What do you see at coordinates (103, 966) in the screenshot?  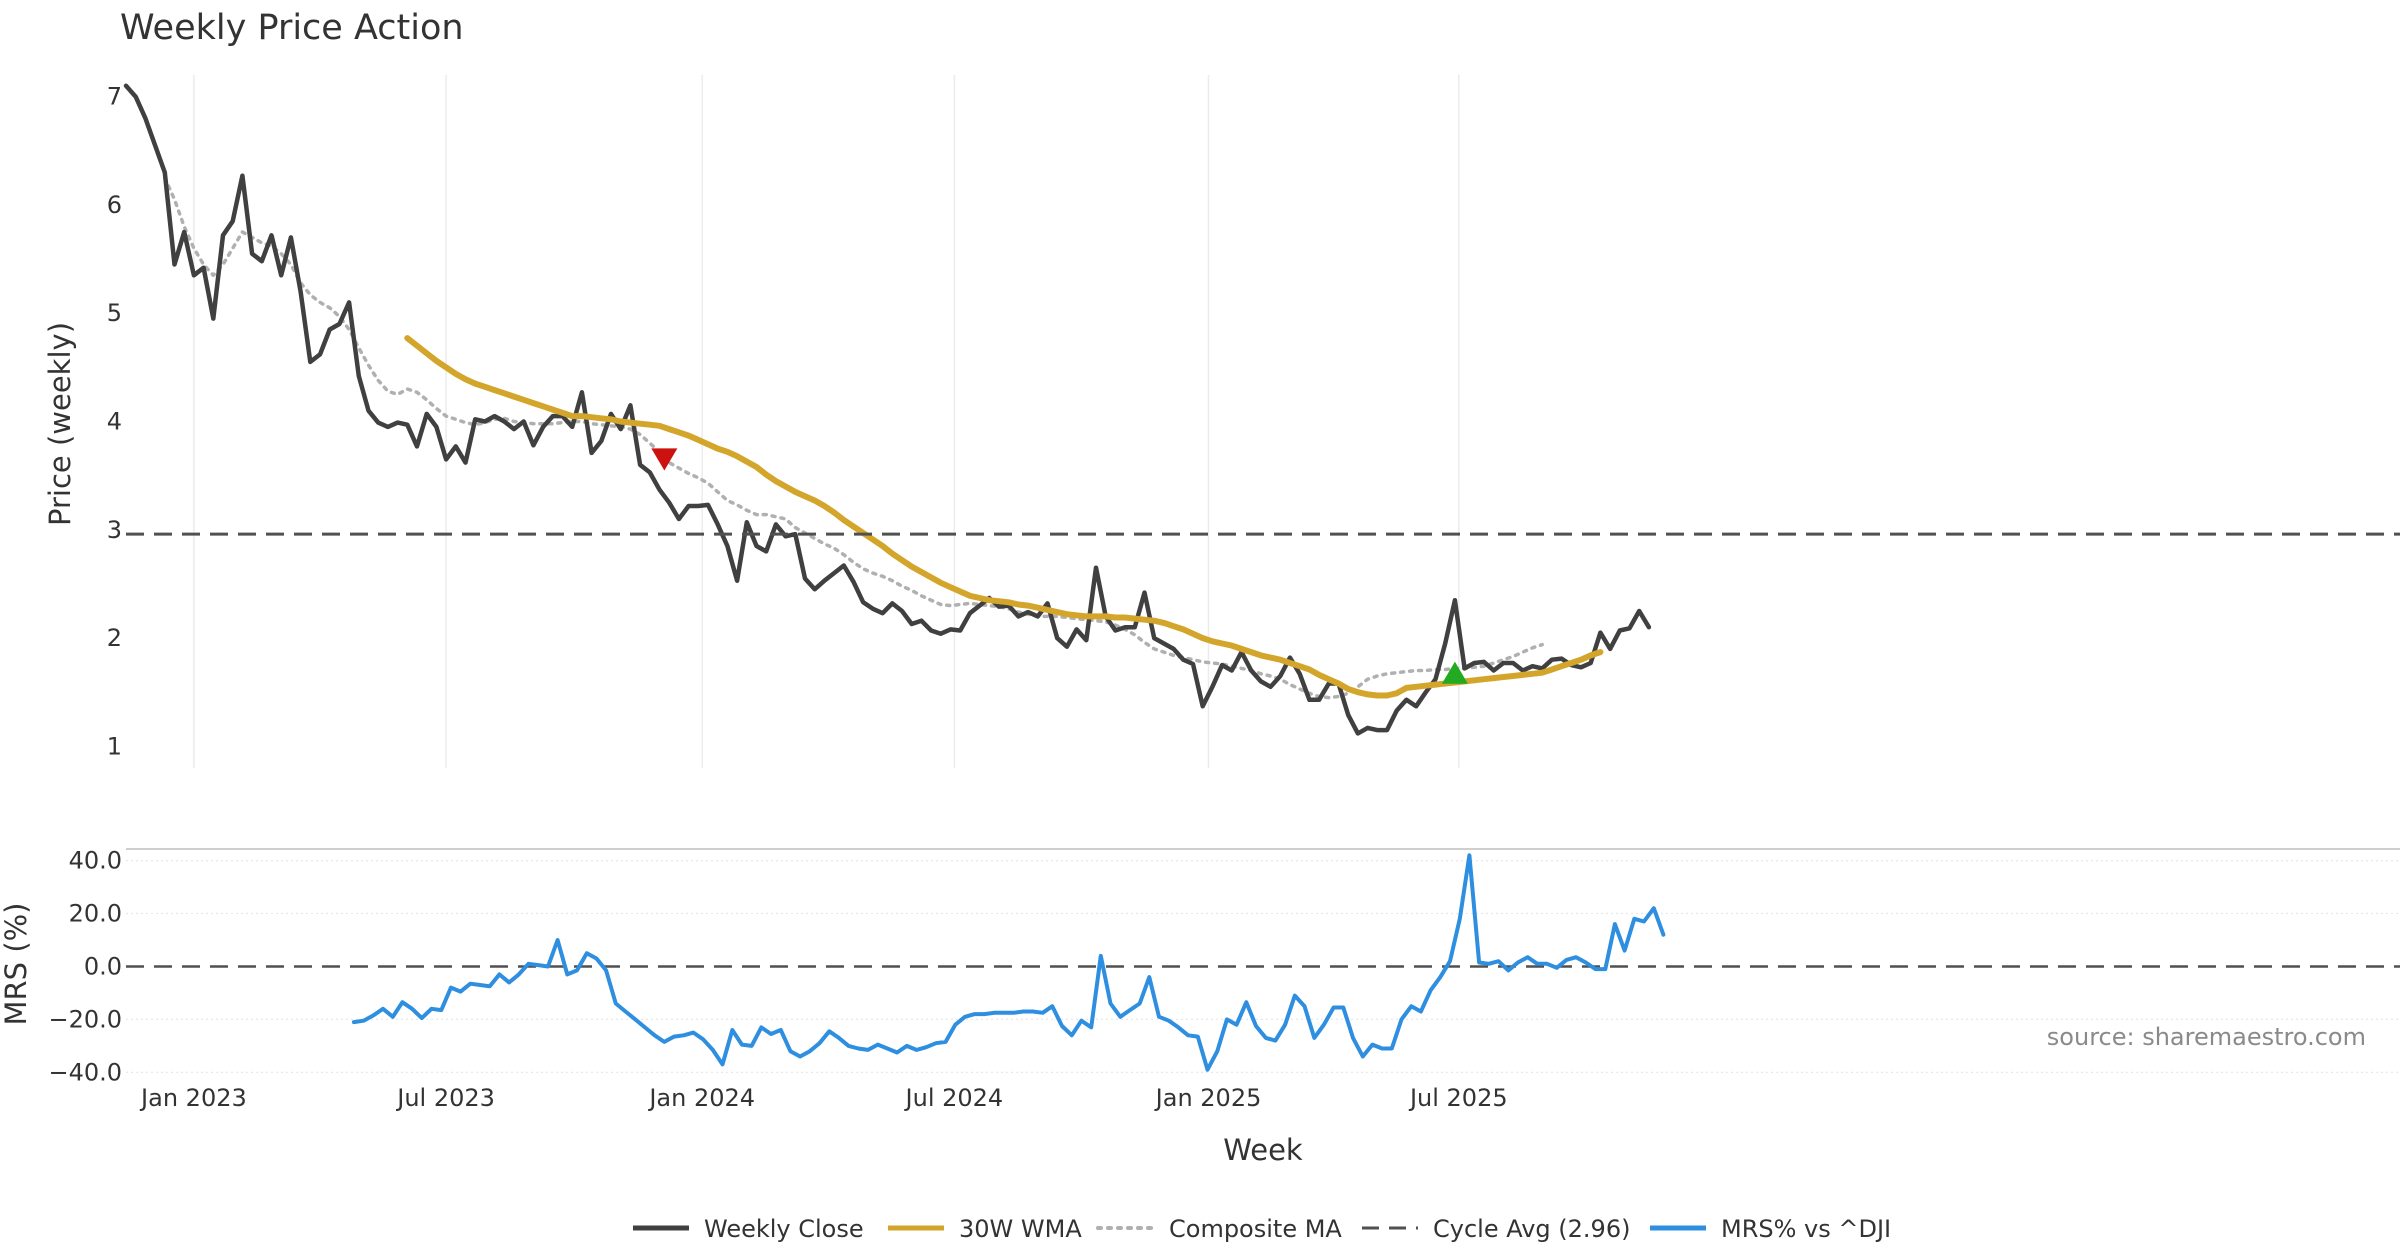 I see `mrs-y-tick-label: 0.0` at bounding box center [103, 966].